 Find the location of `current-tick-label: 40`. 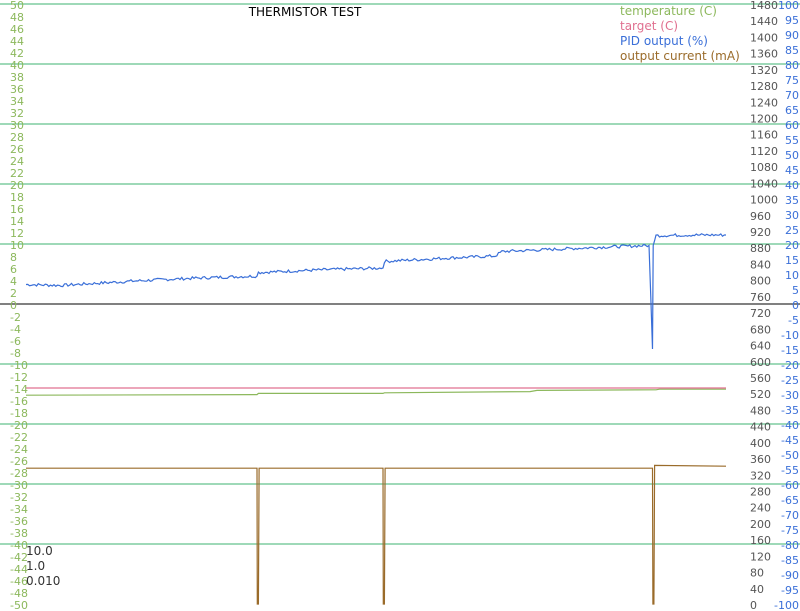

current-tick-label: 40 is located at coordinates (757, 589).